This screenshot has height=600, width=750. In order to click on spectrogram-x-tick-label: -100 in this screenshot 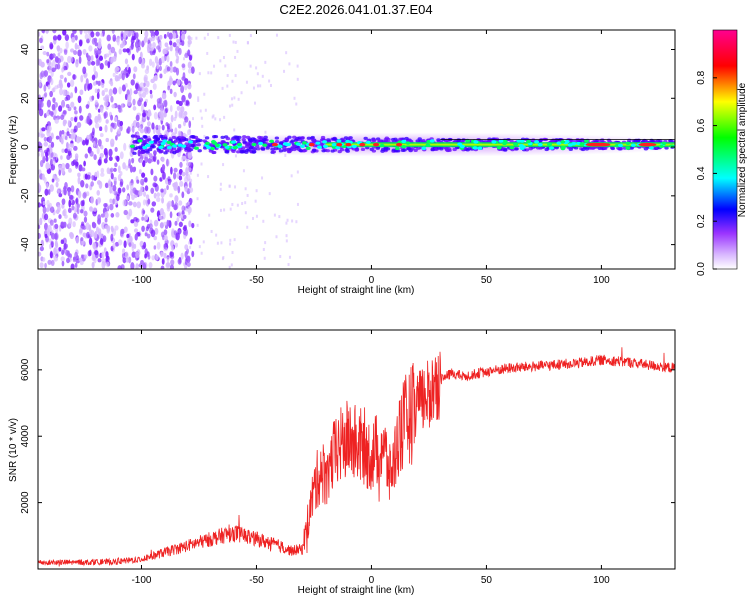, I will do `click(141, 280)`.